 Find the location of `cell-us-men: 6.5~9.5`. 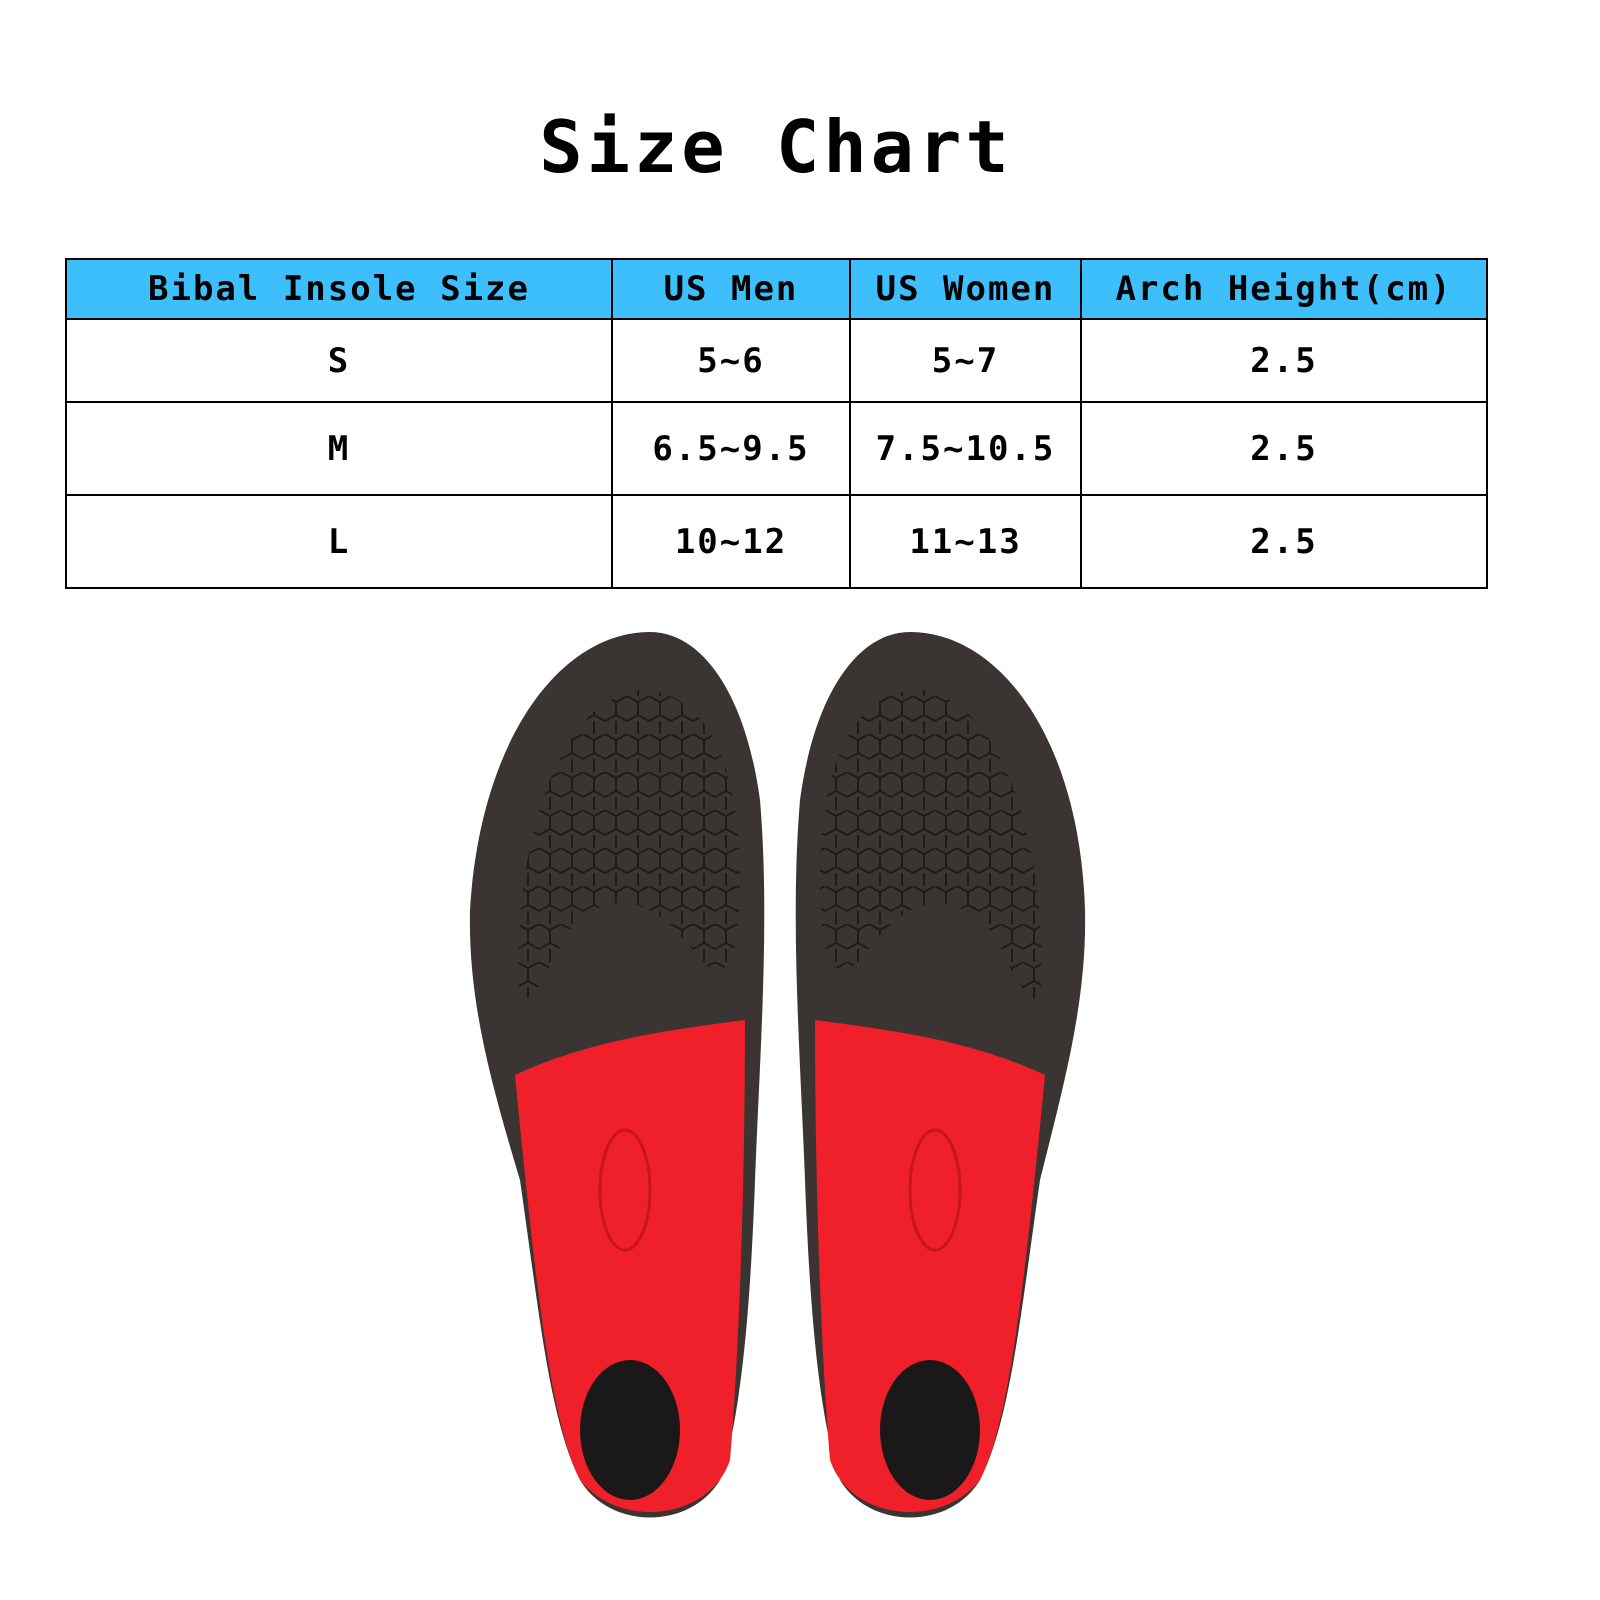

cell-us-men: 6.5~9.5 is located at coordinates (731, 448).